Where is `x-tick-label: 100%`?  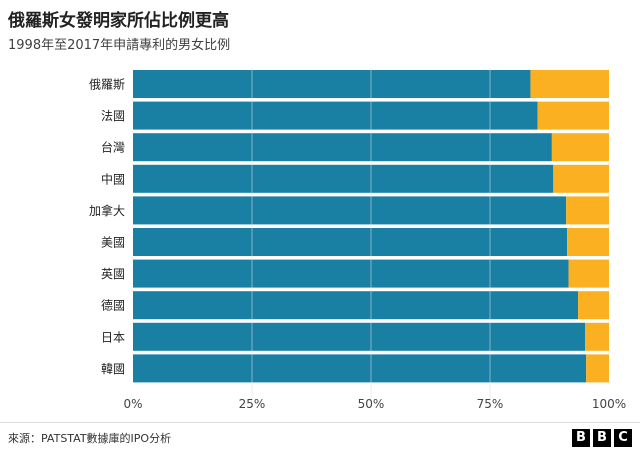
x-tick-label: 100% is located at coordinates (609, 404).